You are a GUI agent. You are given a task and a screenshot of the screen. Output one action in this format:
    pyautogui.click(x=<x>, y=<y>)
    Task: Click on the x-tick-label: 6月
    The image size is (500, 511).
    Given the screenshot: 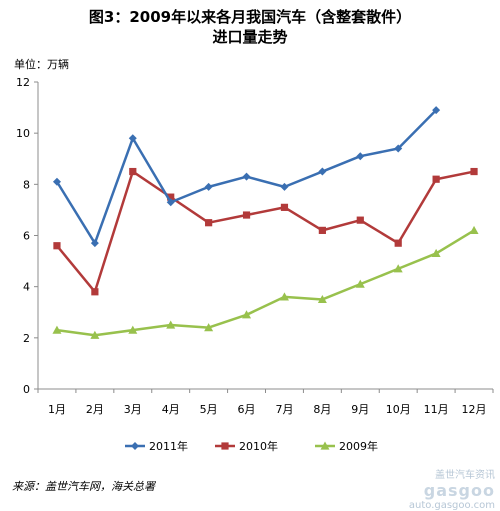 What is the action you would take?
    pyautogui.click(x=247, y=409)
    